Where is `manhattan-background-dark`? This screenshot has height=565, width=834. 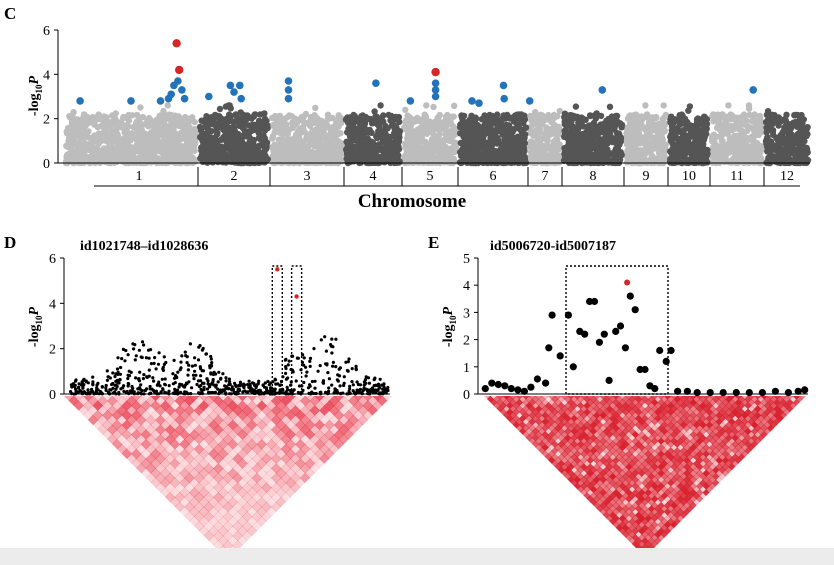
manhattan-background-dark is located at coordinates (504, 134).